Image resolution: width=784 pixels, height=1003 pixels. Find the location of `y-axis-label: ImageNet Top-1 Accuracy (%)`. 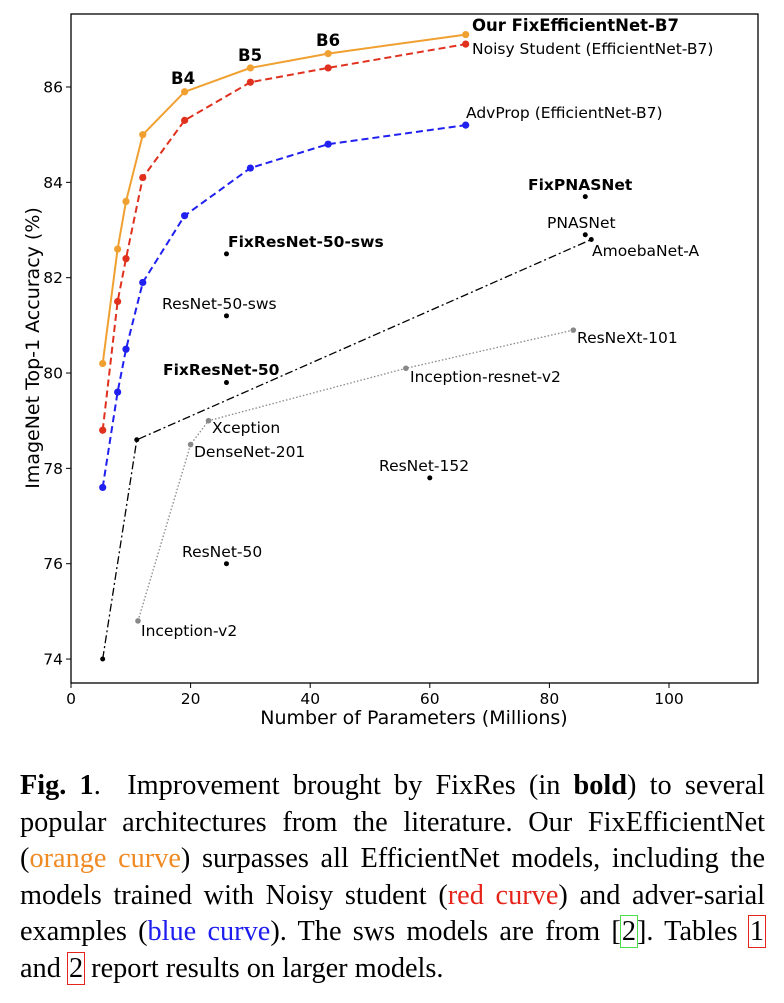

y-axis-label: ImageNet Top-1 Accuracy (%) is located at coordinates (33, 348).